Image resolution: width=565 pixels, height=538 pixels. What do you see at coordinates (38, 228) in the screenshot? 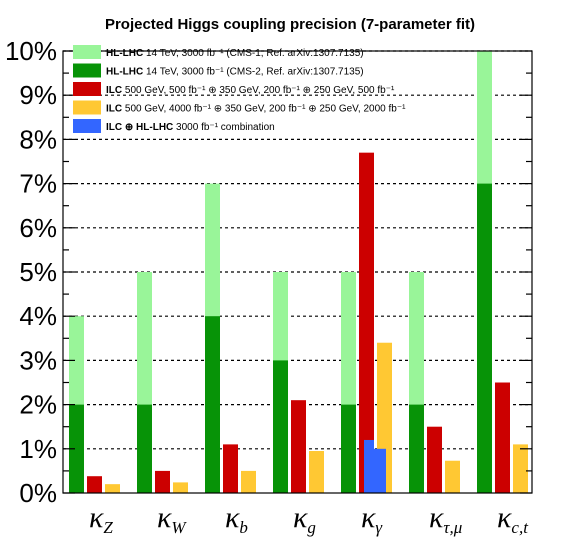
I see `ytick-label: 6%` at bounding box center [38, 228].